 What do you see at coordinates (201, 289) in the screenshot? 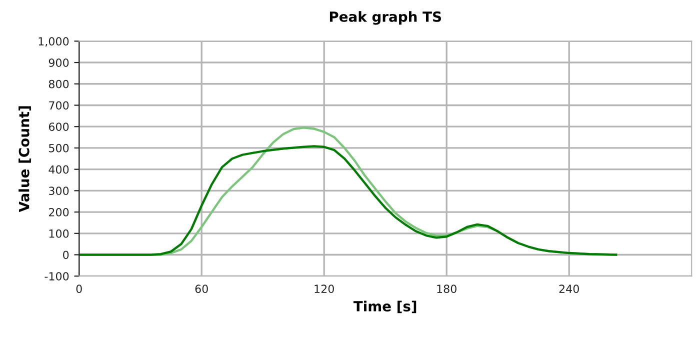
I see `x-tick-label: 60` at bounding box center [201, 289].